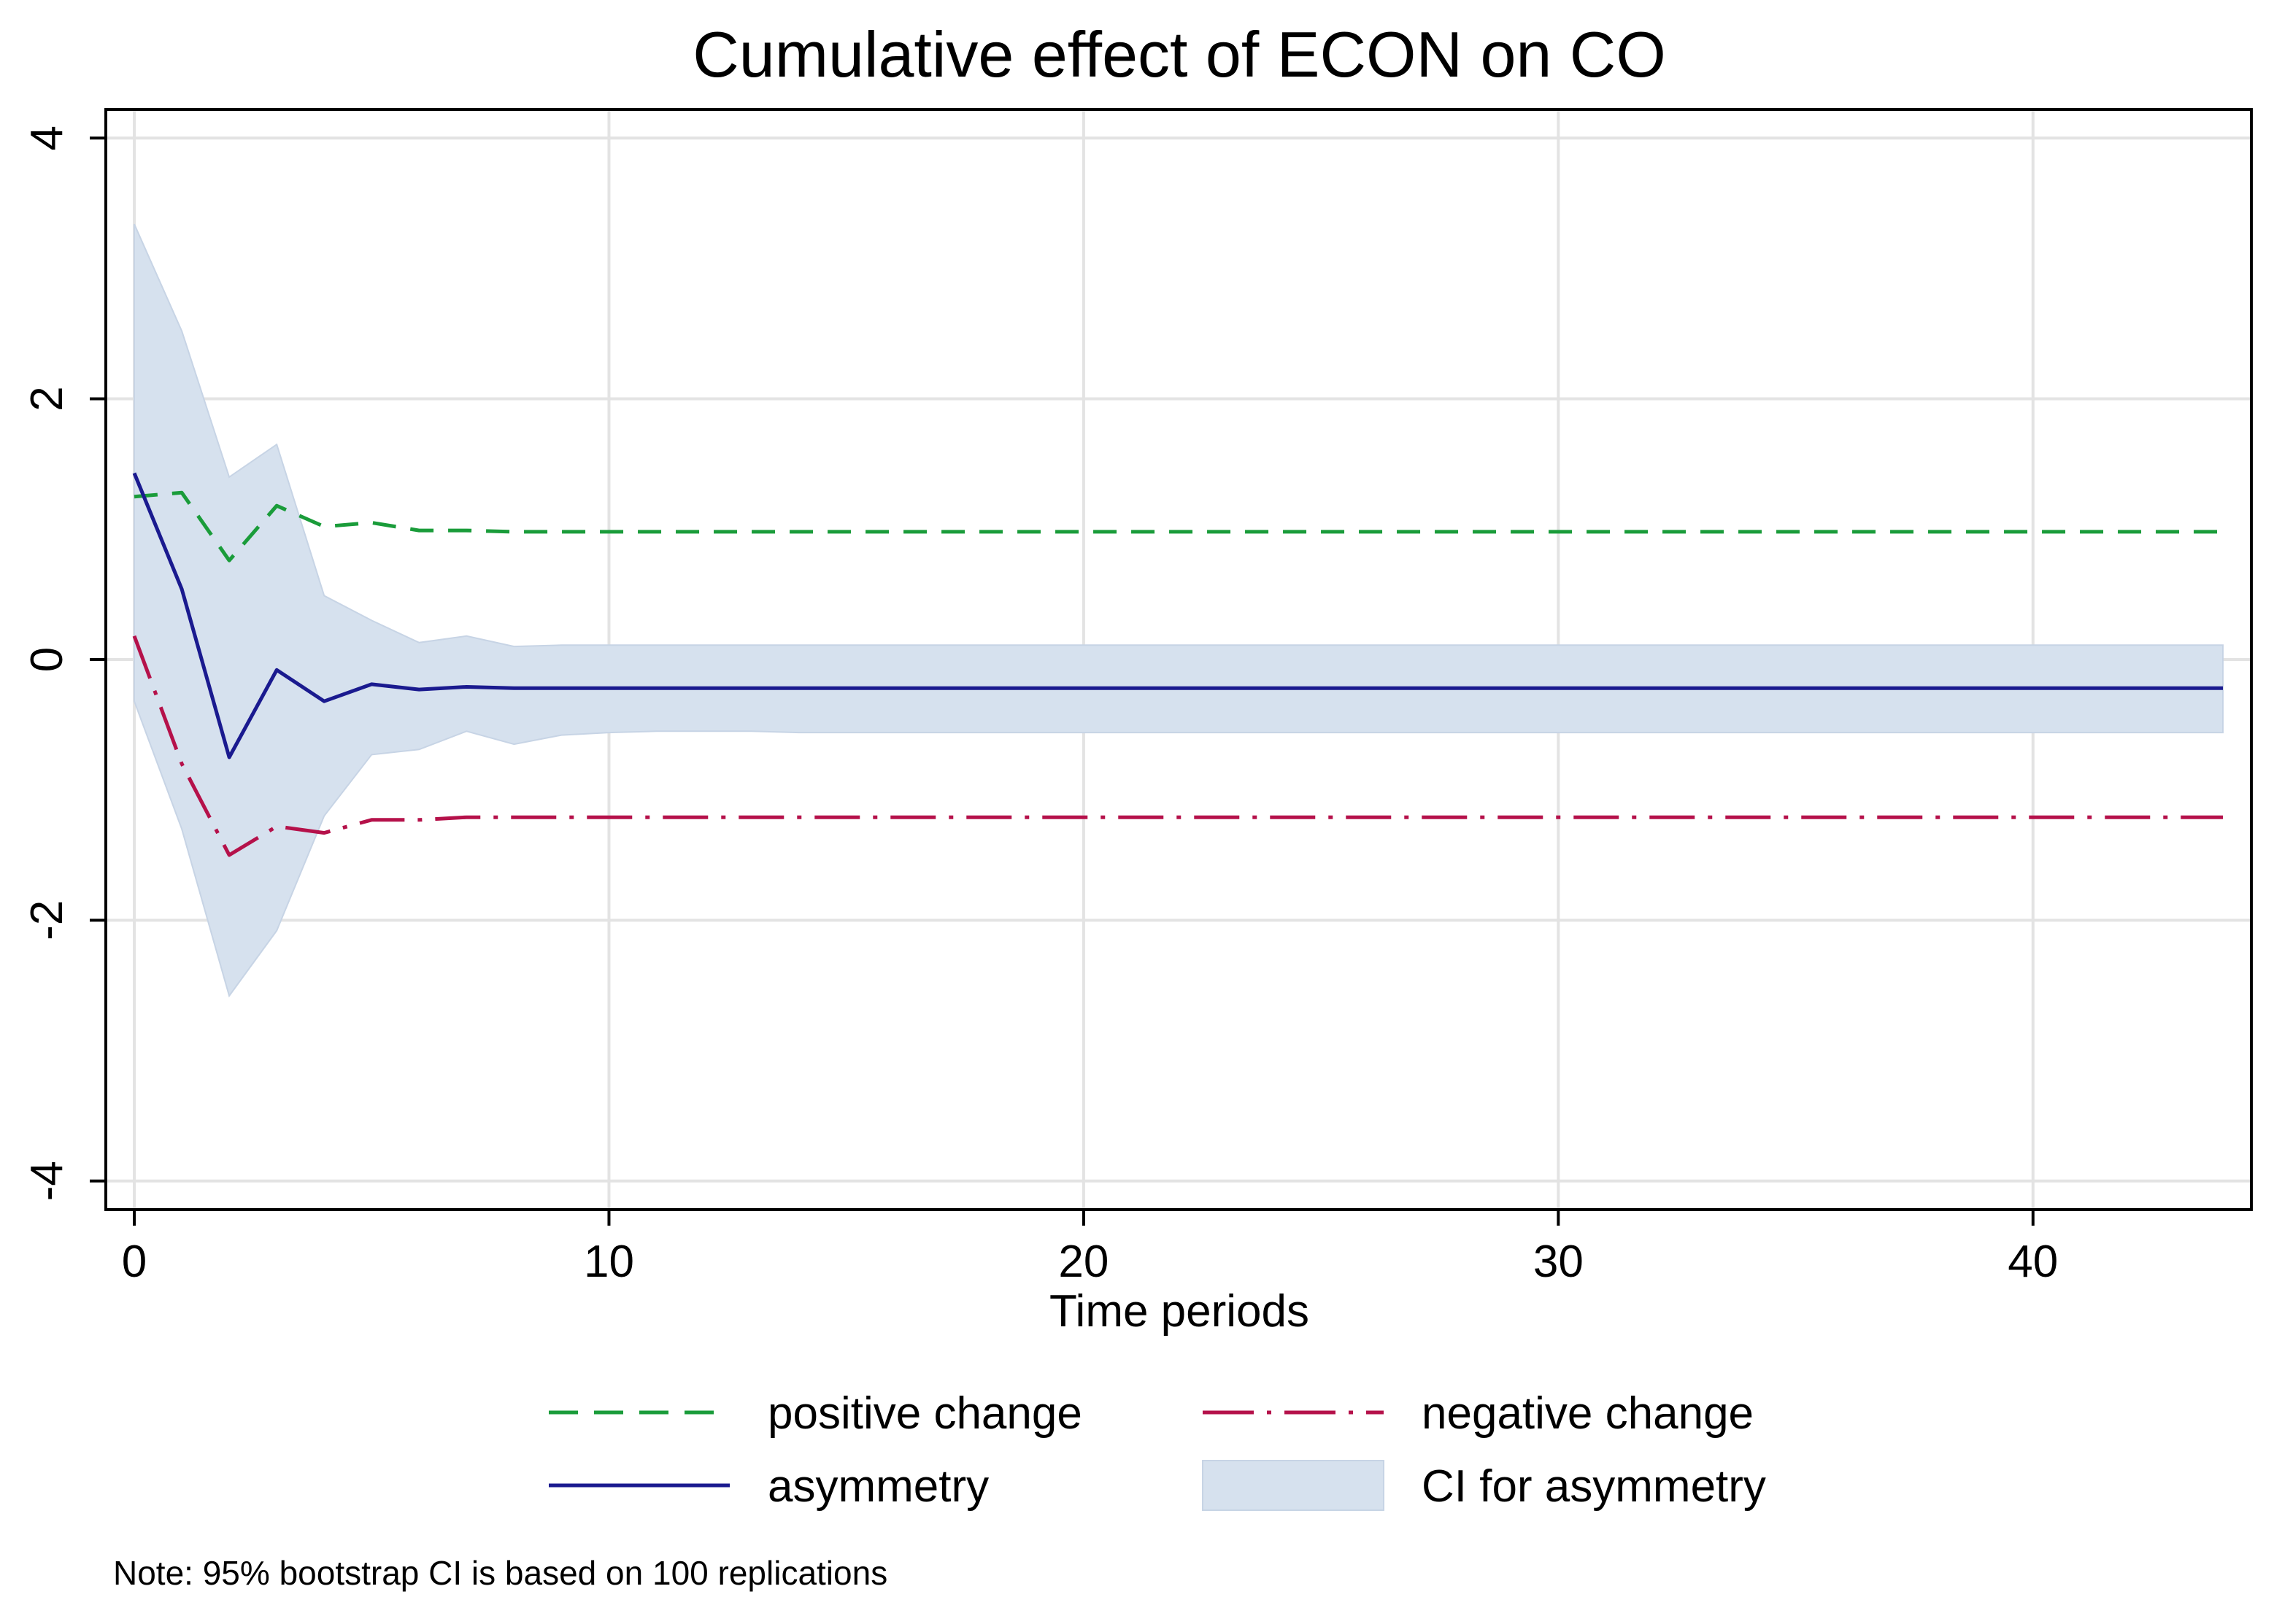  What do you see at coordinates (609, 1262) in the screenshot?
I see `x-tick-label: 10` at bounding box center [609, 1262].